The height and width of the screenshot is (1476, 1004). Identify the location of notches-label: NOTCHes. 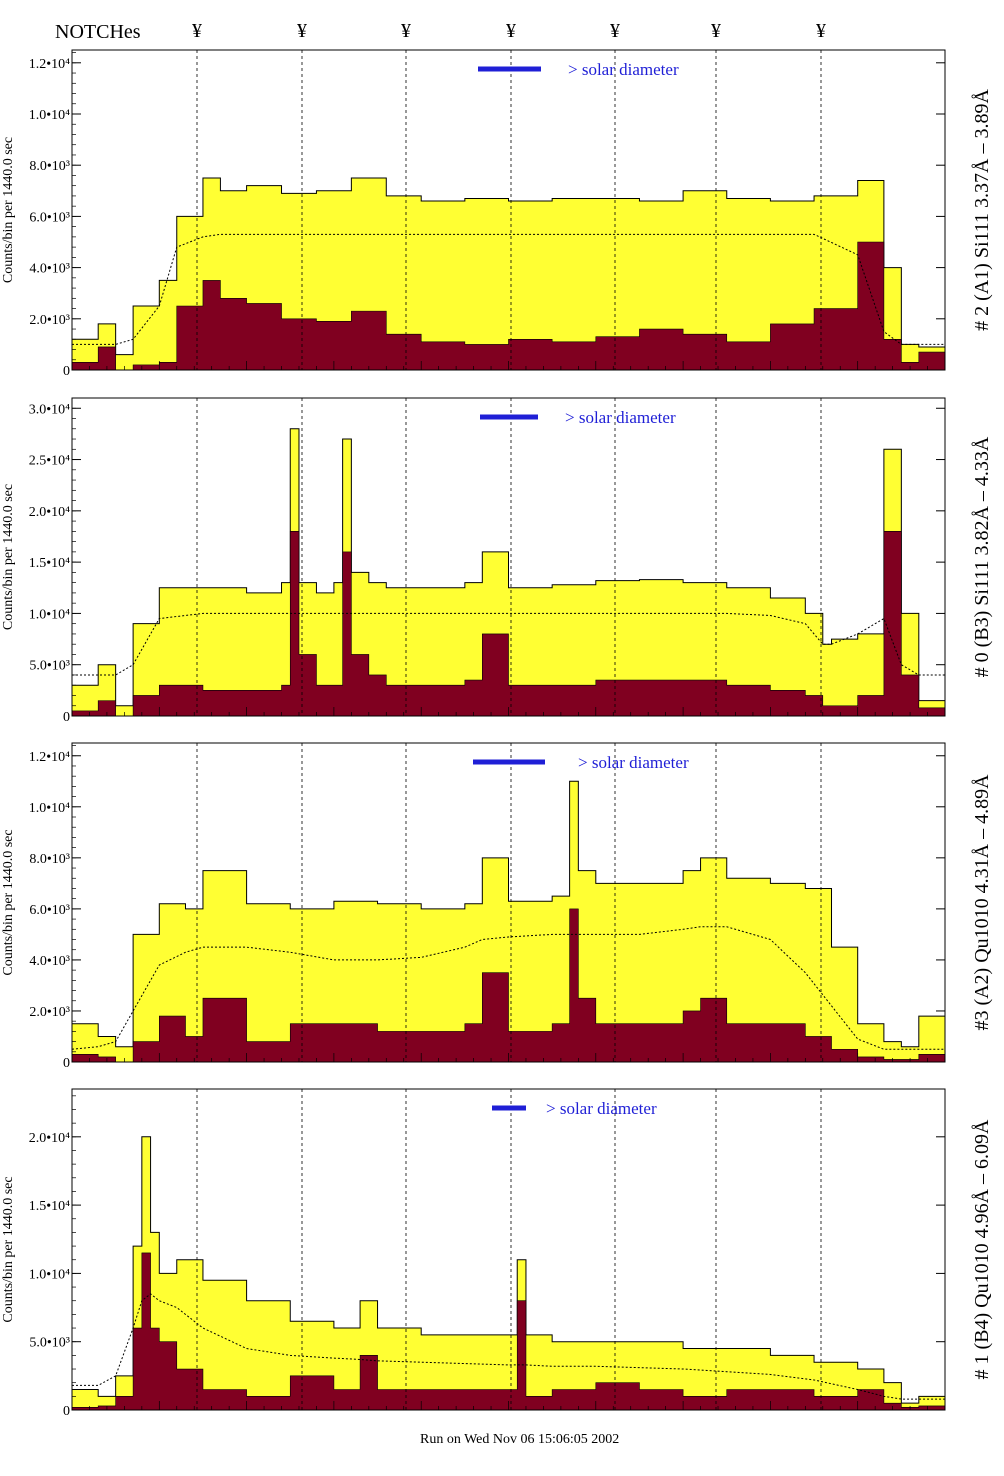
(98, 32).